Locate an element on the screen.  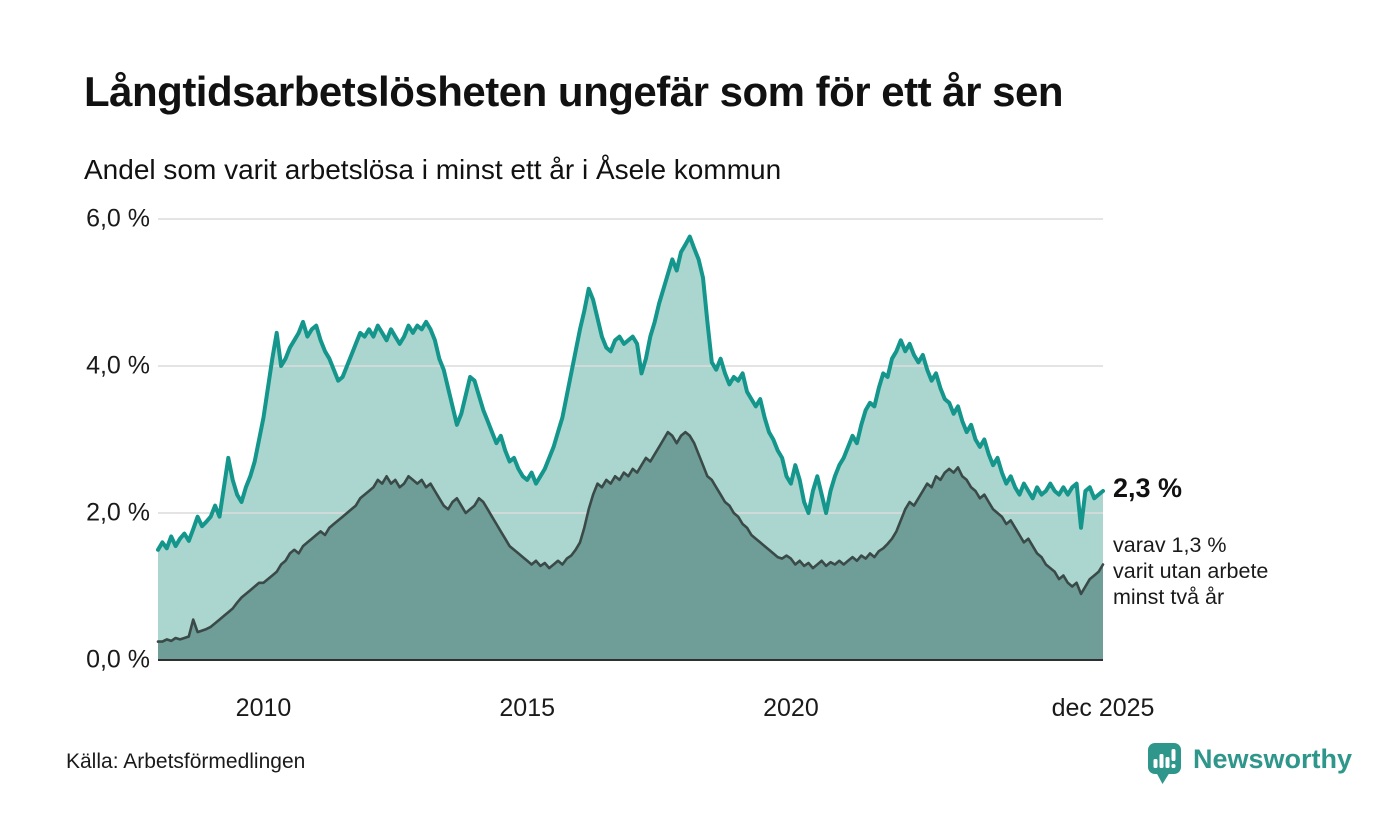
x-tick-label: 2020 is located at coordinates (791, 708).